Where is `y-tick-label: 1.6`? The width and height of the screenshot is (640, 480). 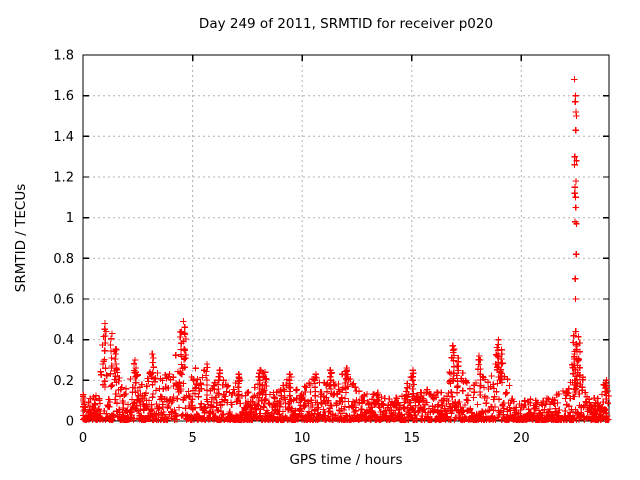 y-tick-label: 1.6 is located at coordinates (63, 96).